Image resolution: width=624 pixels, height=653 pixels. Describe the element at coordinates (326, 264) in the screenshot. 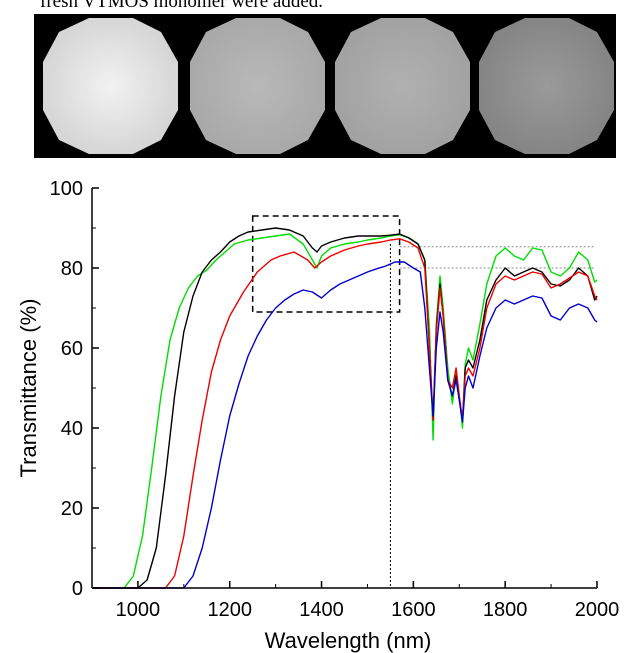

I see `zoom-box` at that location.